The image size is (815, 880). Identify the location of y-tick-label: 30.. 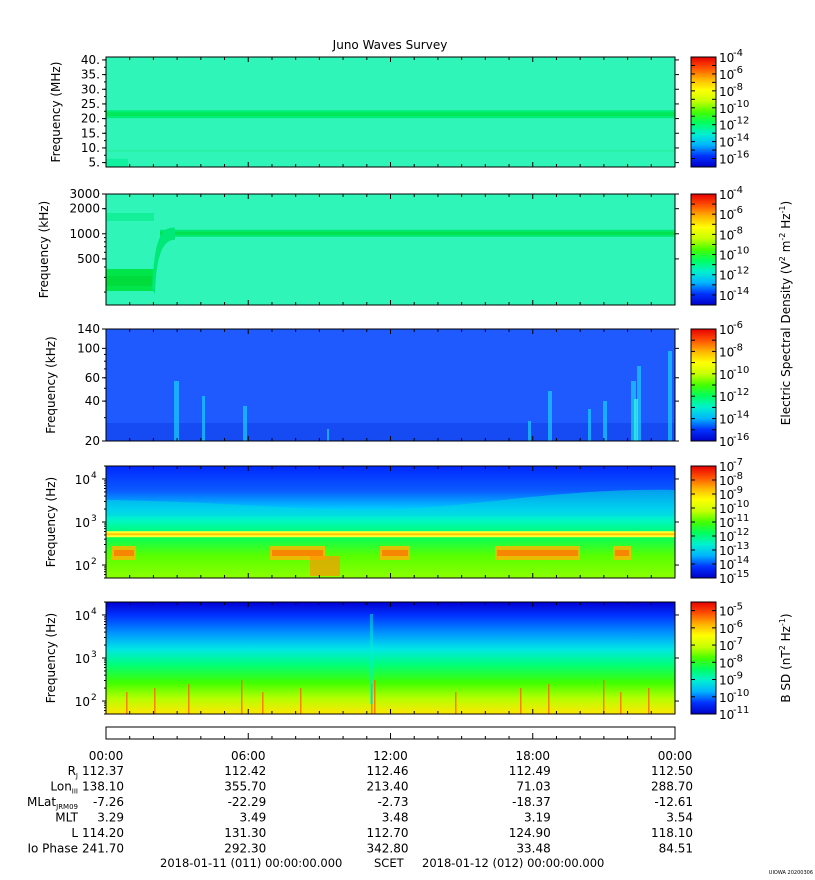
(90, 89).